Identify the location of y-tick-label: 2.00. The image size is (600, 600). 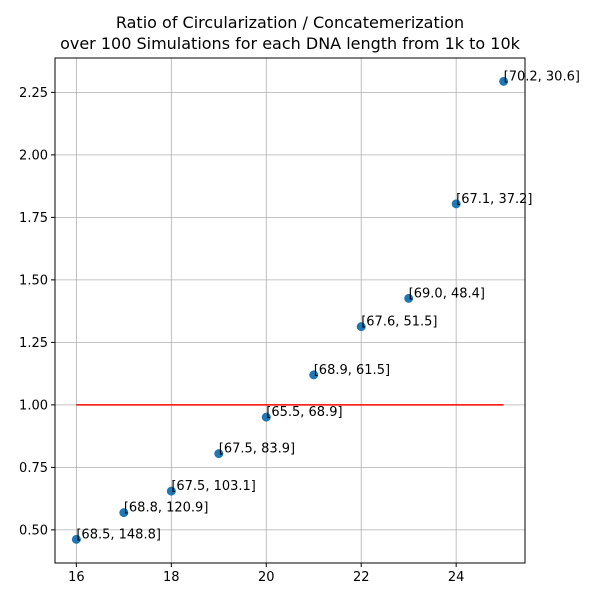
(33, 155).